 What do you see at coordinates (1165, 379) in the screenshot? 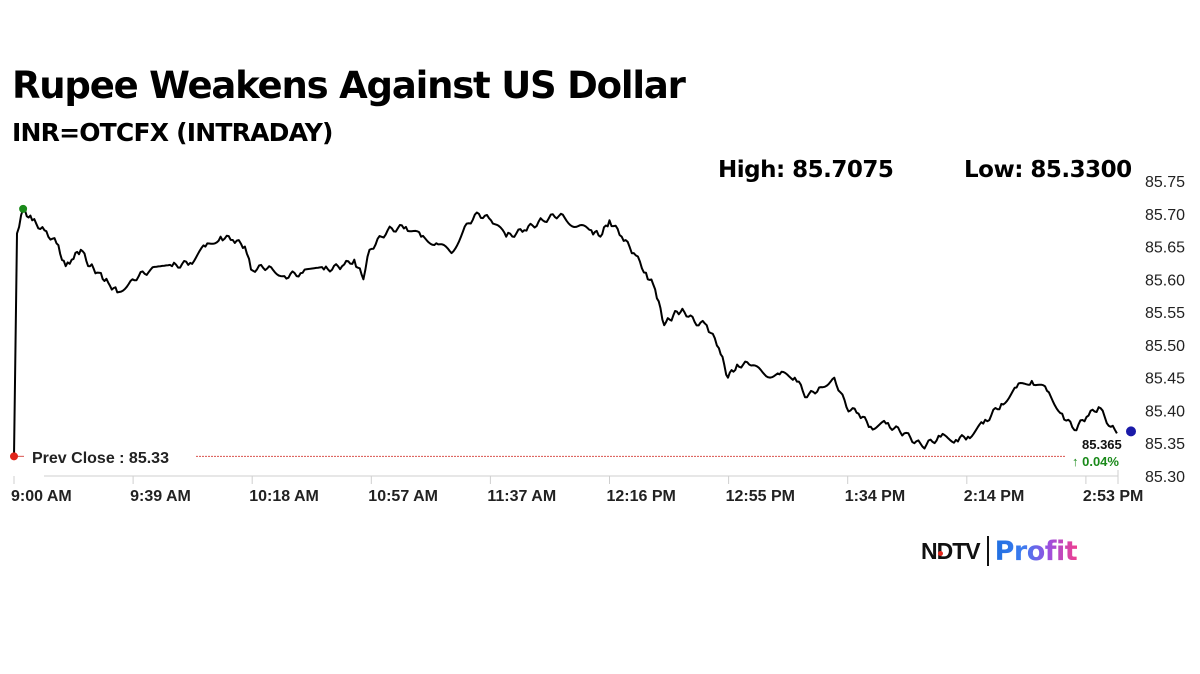
I see `y-tick-label: 85.45` at bounding box center [1165, 379].